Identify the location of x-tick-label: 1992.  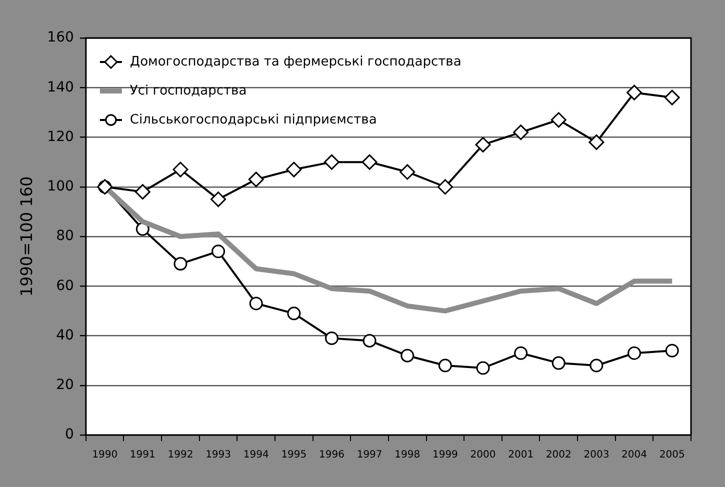
(181, 455).